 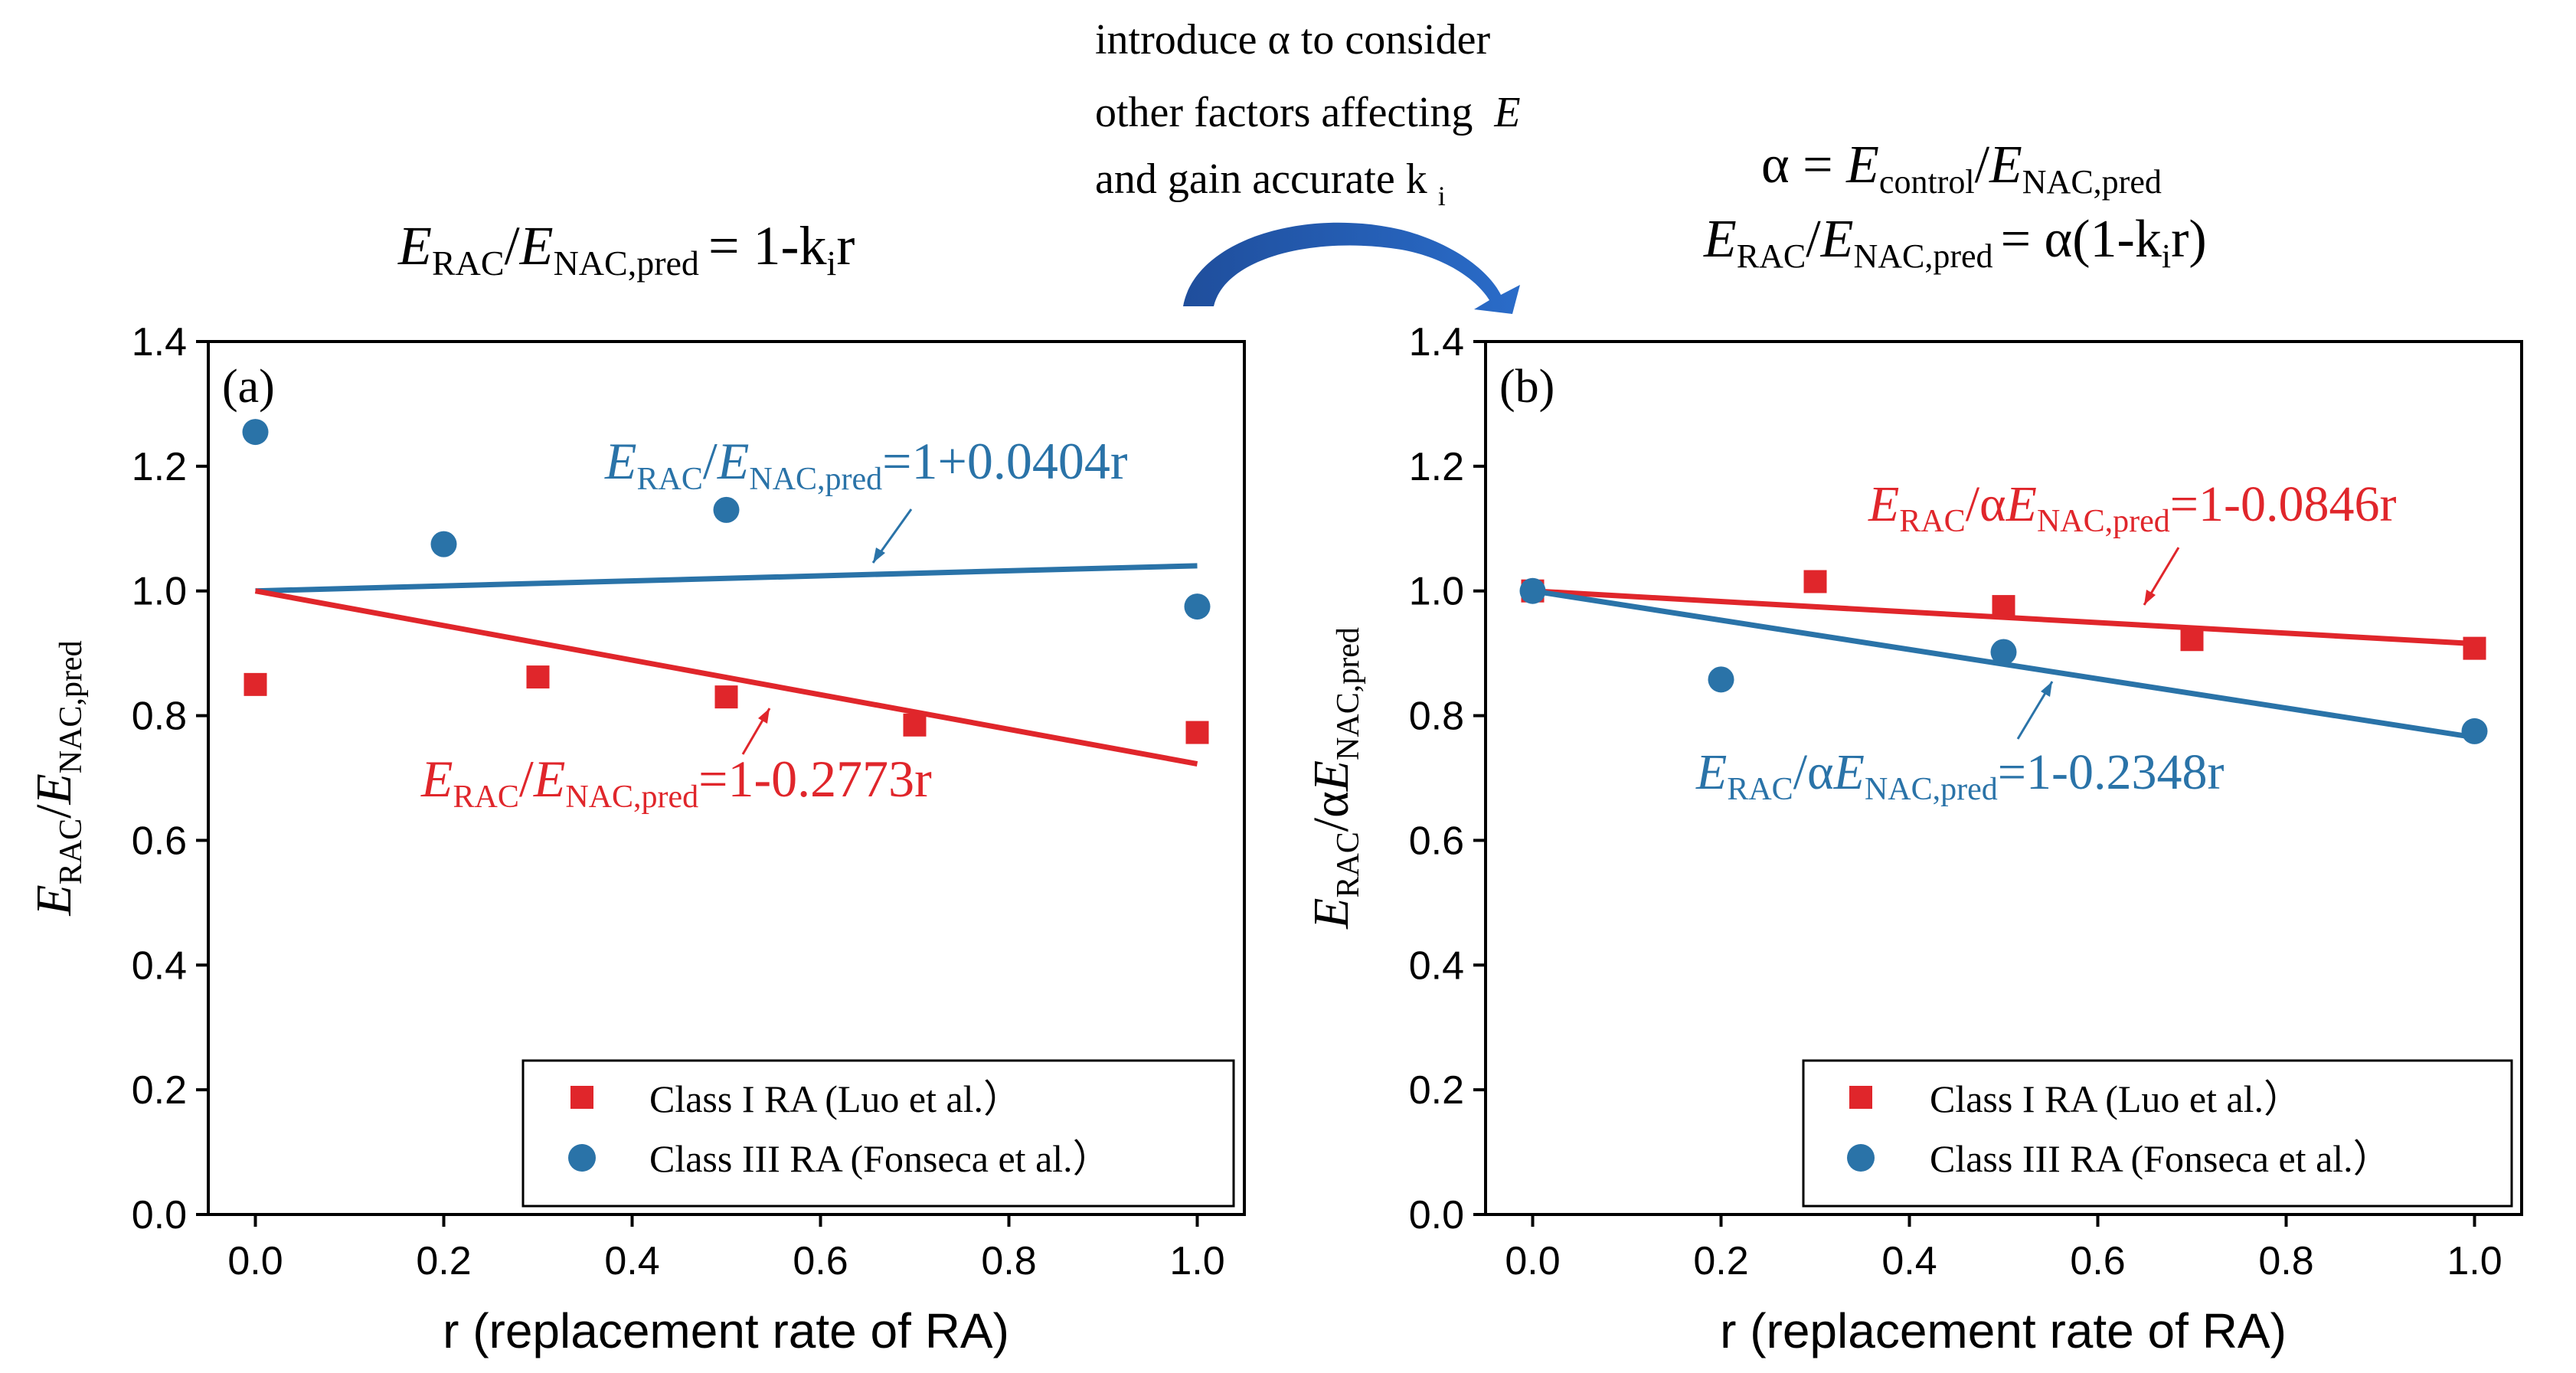 What do you see at coordinates (879, 555) in the screenshot?
I see `panel-a-pointer-blue-head` at bounding box center [879, 555].